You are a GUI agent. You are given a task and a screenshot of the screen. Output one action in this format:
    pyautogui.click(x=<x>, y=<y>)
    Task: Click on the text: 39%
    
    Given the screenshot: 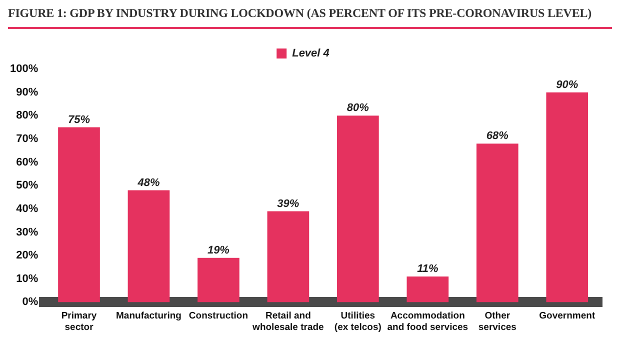 What is the action you would take?
    pyautogui.click(x=288, y=204)
    